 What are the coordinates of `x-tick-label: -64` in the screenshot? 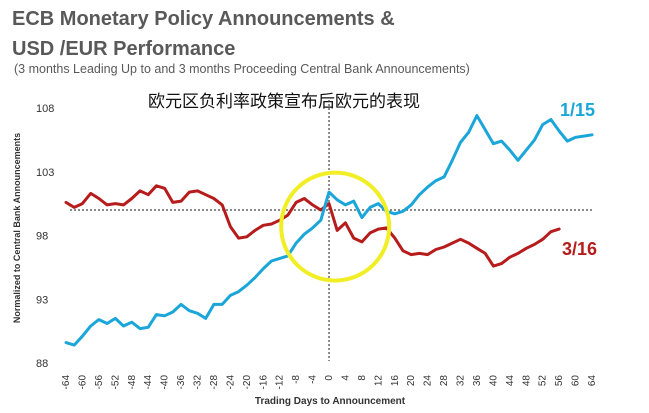 It's located at (66, 382).